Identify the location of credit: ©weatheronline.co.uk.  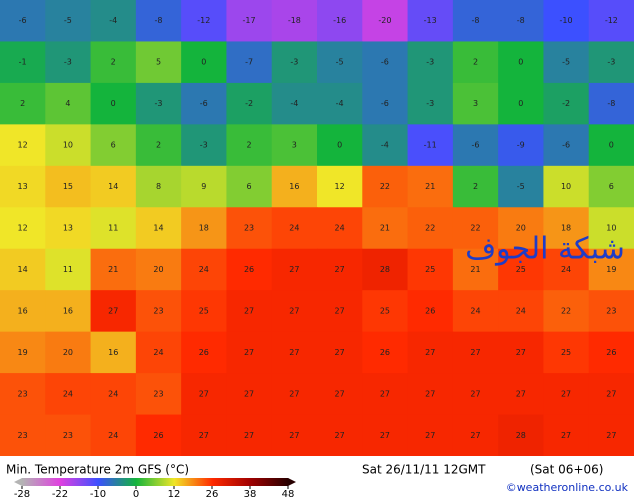
(567, 487).